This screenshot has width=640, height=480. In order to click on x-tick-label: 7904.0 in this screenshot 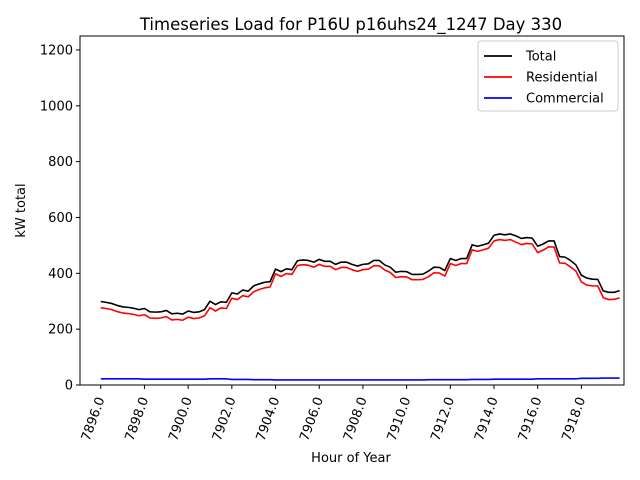, I will do `click(269, 419)`.